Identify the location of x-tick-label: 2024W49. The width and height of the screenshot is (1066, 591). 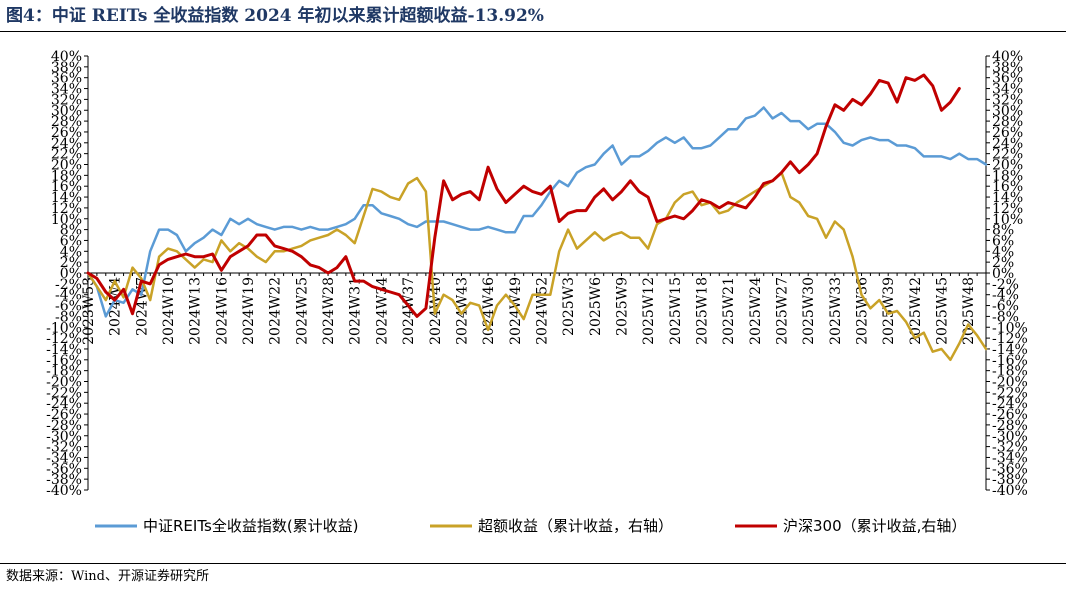
(516, 311).